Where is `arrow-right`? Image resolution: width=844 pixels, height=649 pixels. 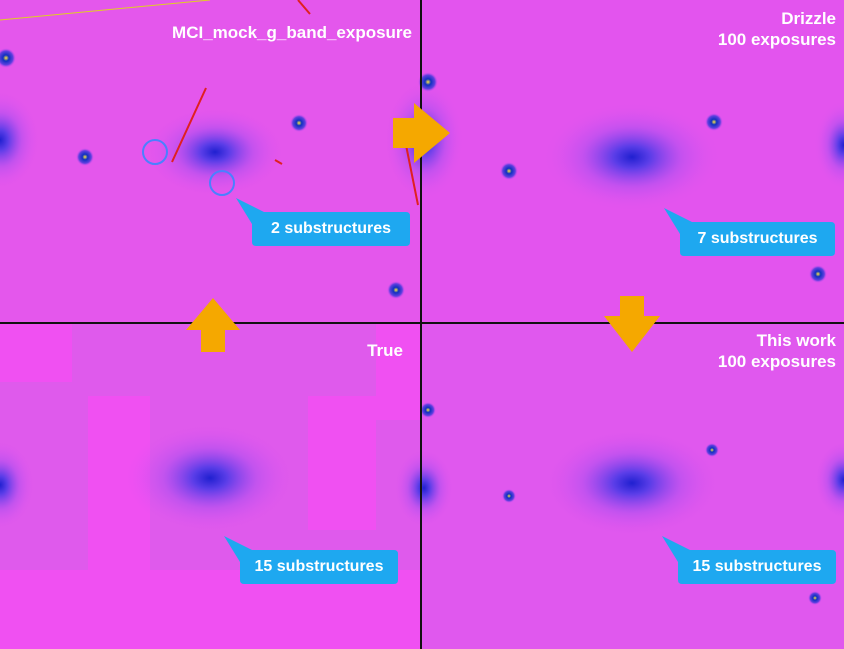 arrow-right is located at coordinates (421, 133).